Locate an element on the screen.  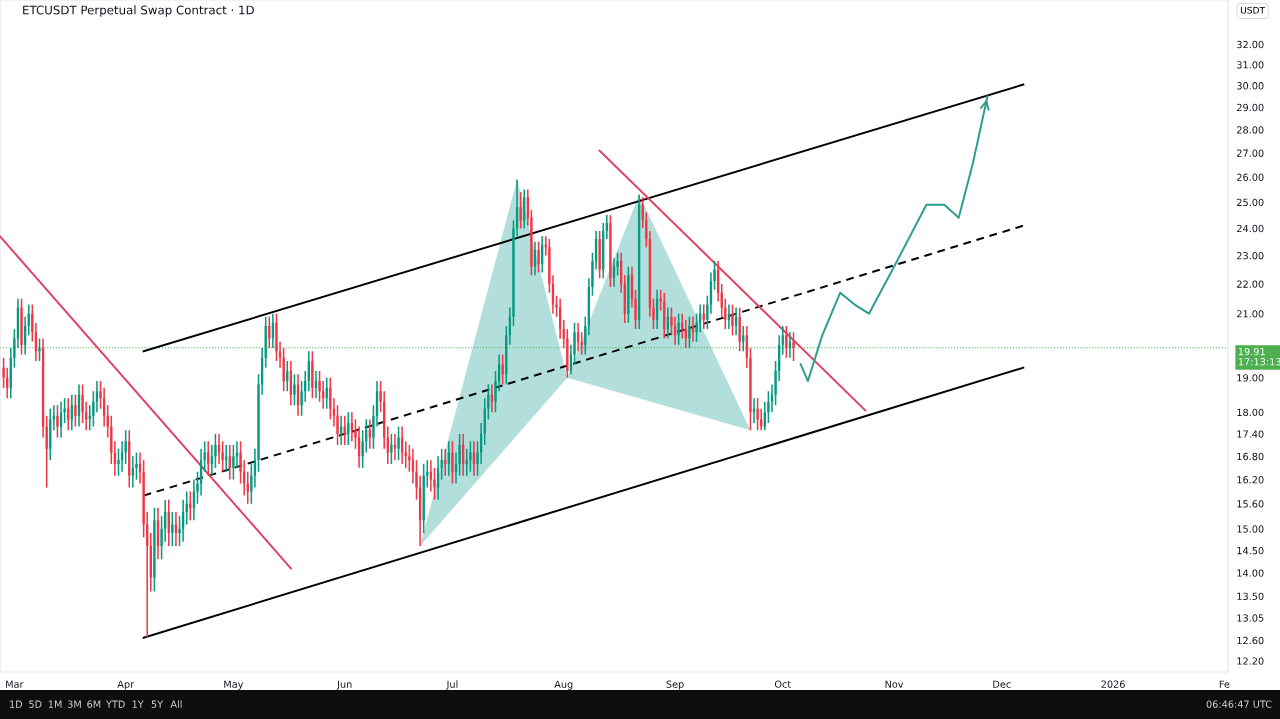
x-tick-label: Dec is located at coordinates (1002, 684).